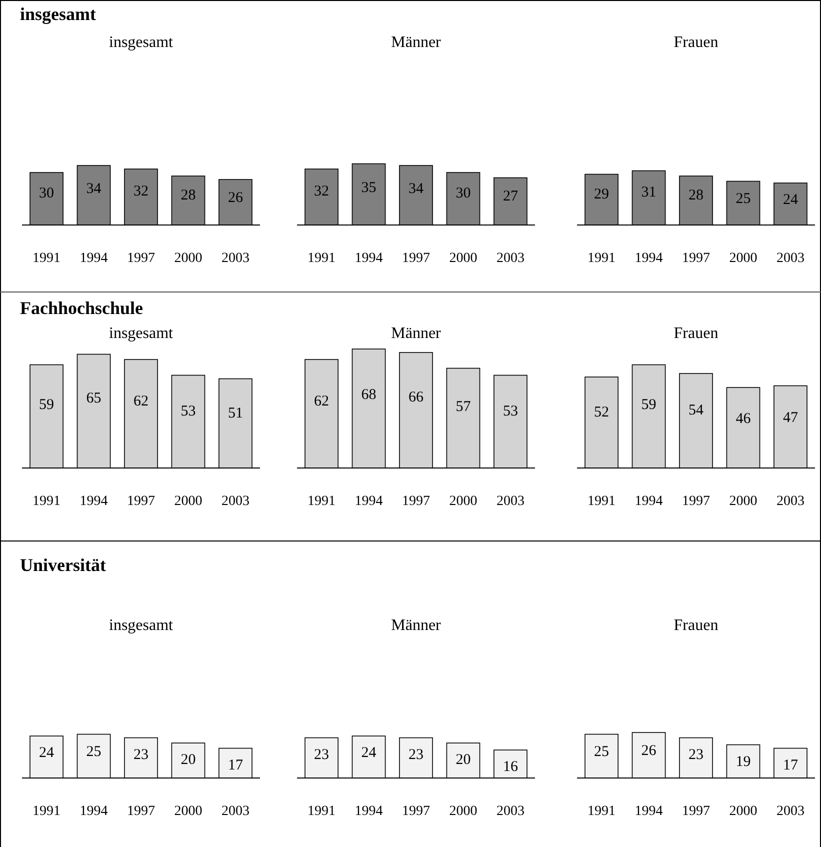 The image size is (821, 847). I want to click on data-label: 35, so click(368, 188).